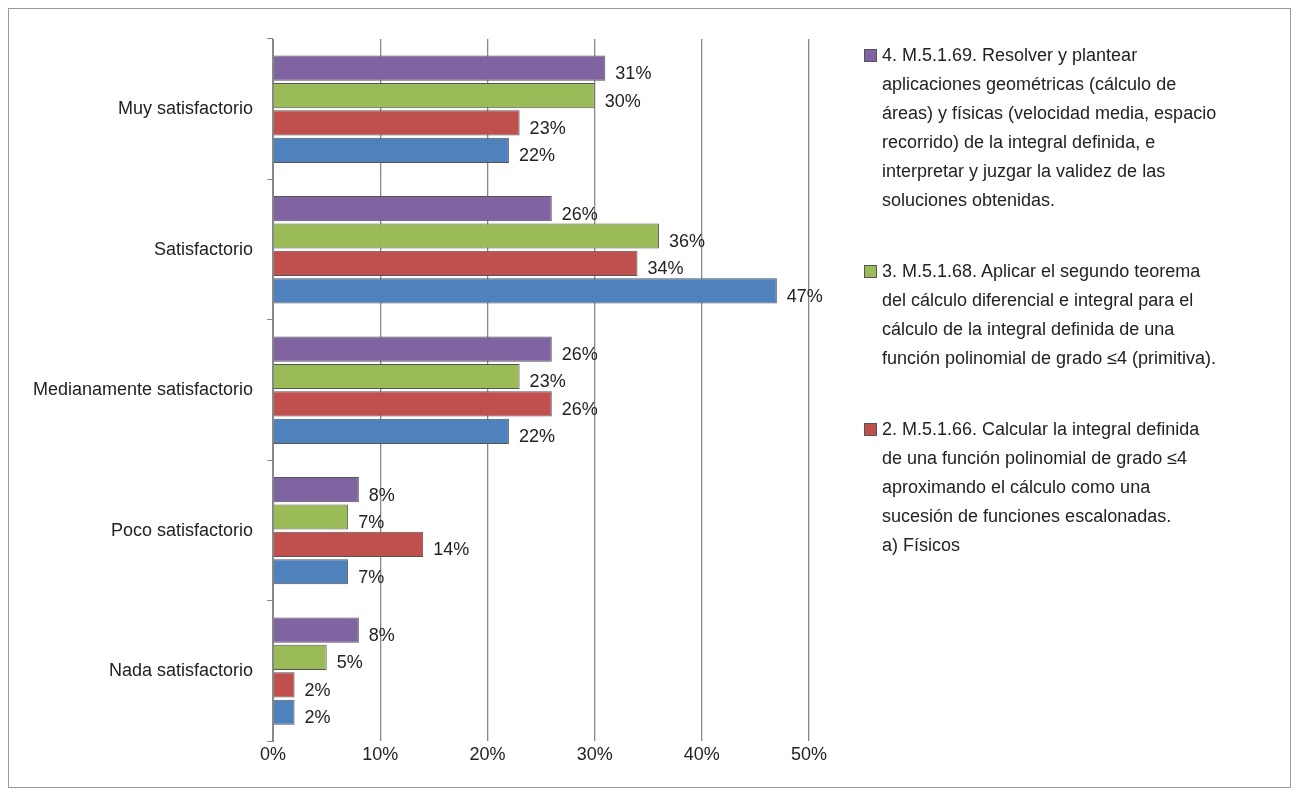 This screenshot has height=798, width=1301. What do you see at coordinates (594, 754) in the screenshot?
I see `x-tick-label: 30%` at bounding box center [594, 754].